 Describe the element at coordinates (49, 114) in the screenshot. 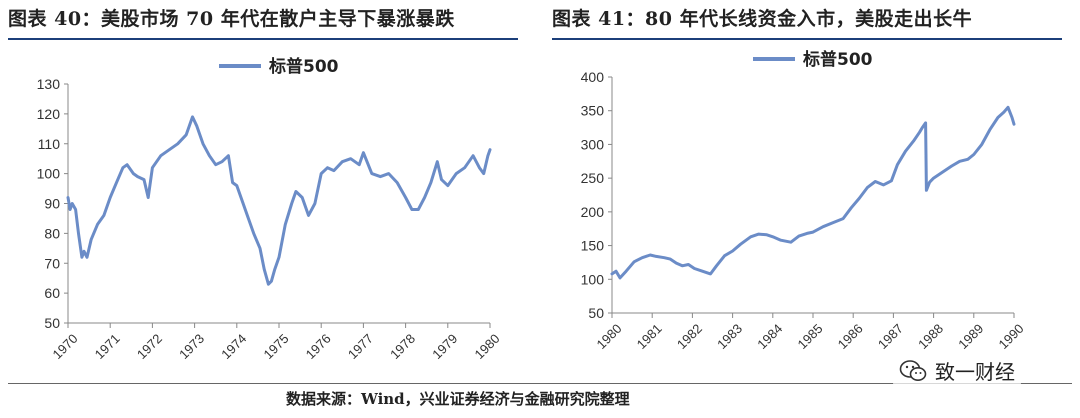

I see `y-tick-label: 120` at that location.